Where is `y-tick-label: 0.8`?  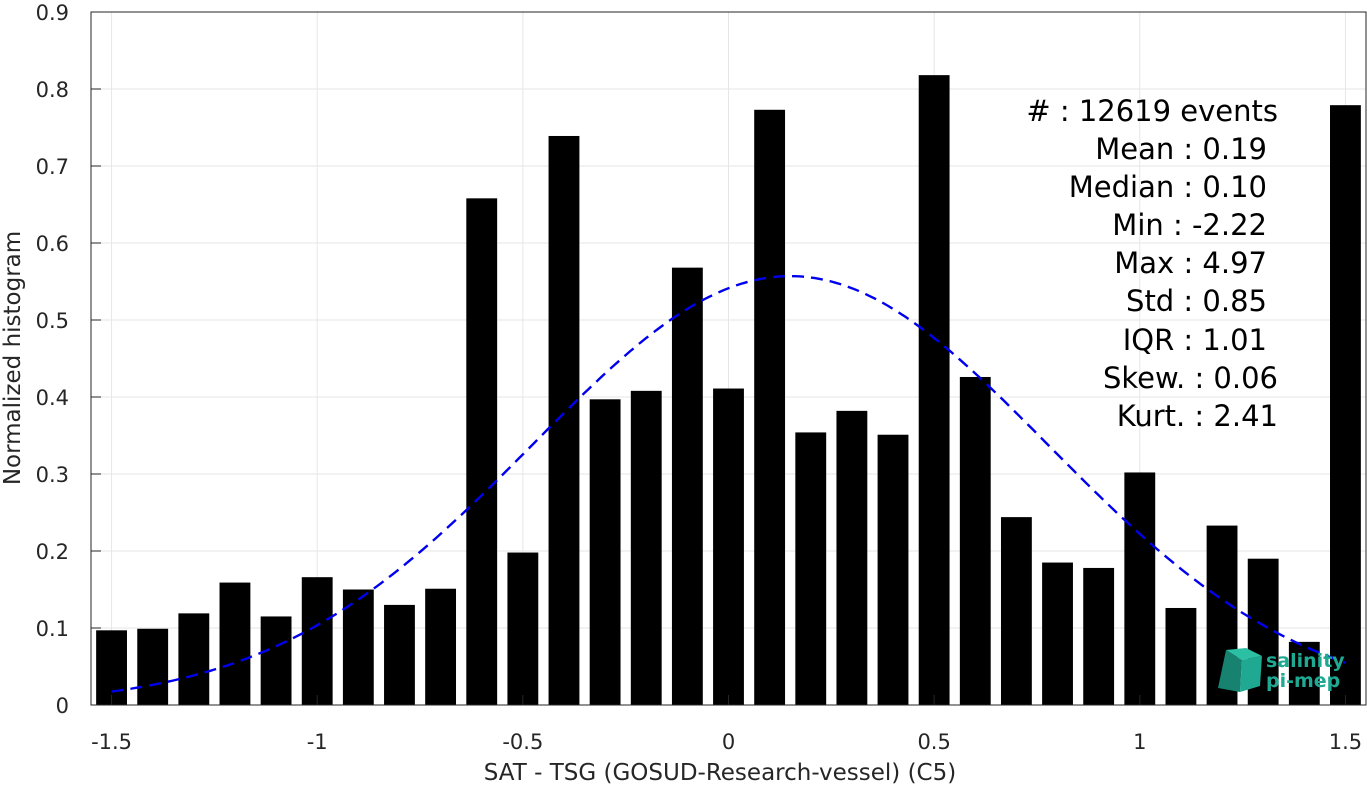 y-tick-label: 0.8 is located at coordinates (52, 90).